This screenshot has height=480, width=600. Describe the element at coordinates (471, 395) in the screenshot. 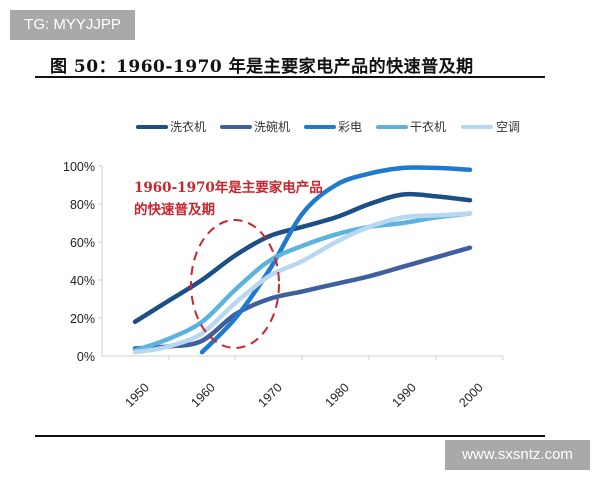

I see `x-tick-2000: 2000` at that location.